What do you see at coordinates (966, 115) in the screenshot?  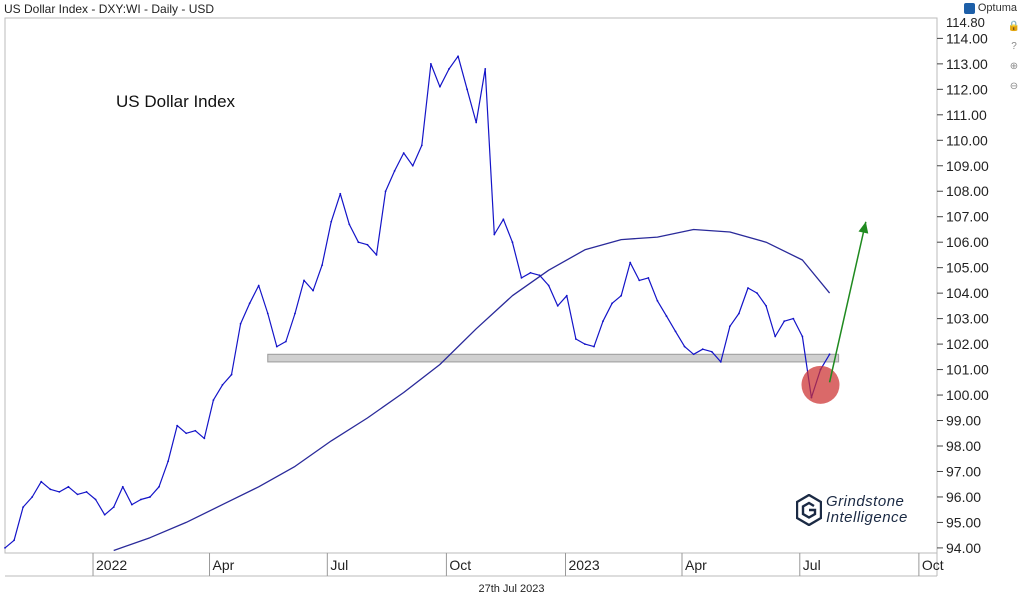 I see `y-tick-label: 111.00` at bounding box center [966, 115].